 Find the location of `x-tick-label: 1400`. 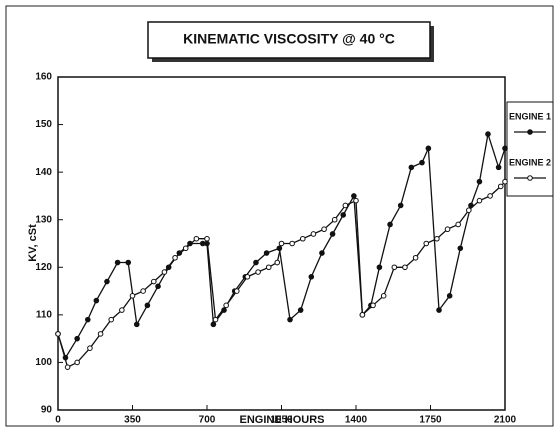

x-tick-label: 1400 is located at coordinates (356, 420).